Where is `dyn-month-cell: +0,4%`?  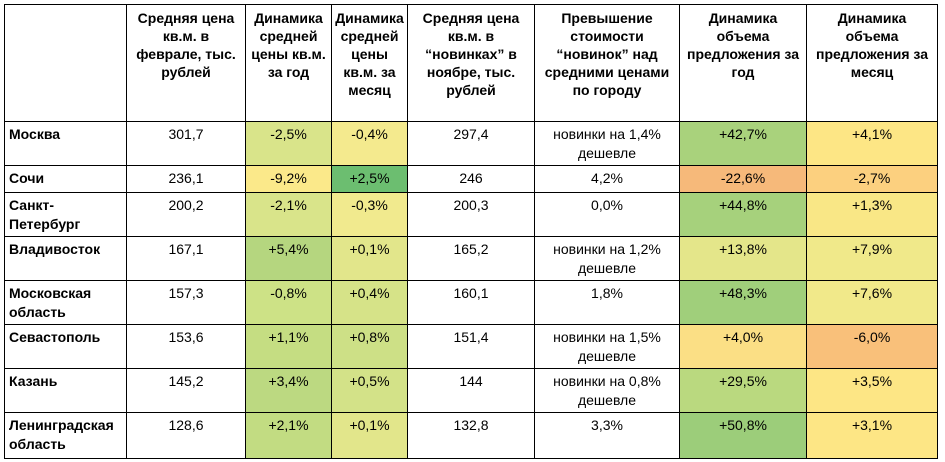 dyn-month-cell: +0,4% is located at coordinates (369, 302).